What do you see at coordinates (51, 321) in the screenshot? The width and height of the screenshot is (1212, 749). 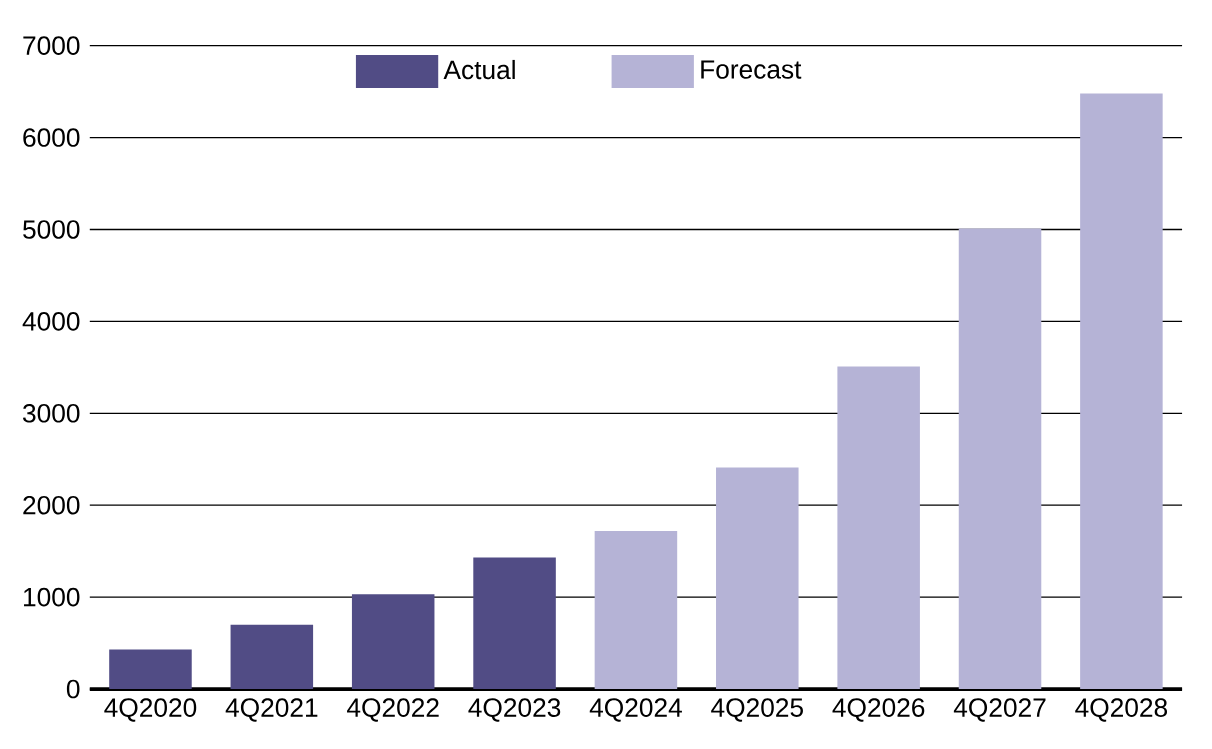 I see `y-tick-label: 4000` at bounding box center [51, 321].